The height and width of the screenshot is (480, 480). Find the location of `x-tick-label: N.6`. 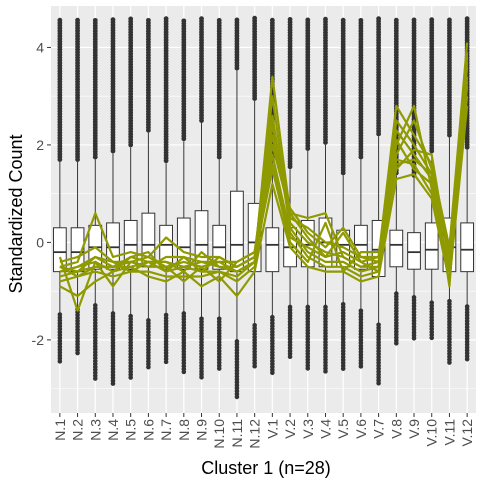

x-tick-label: N.6 is located at coordinates (148, 430).